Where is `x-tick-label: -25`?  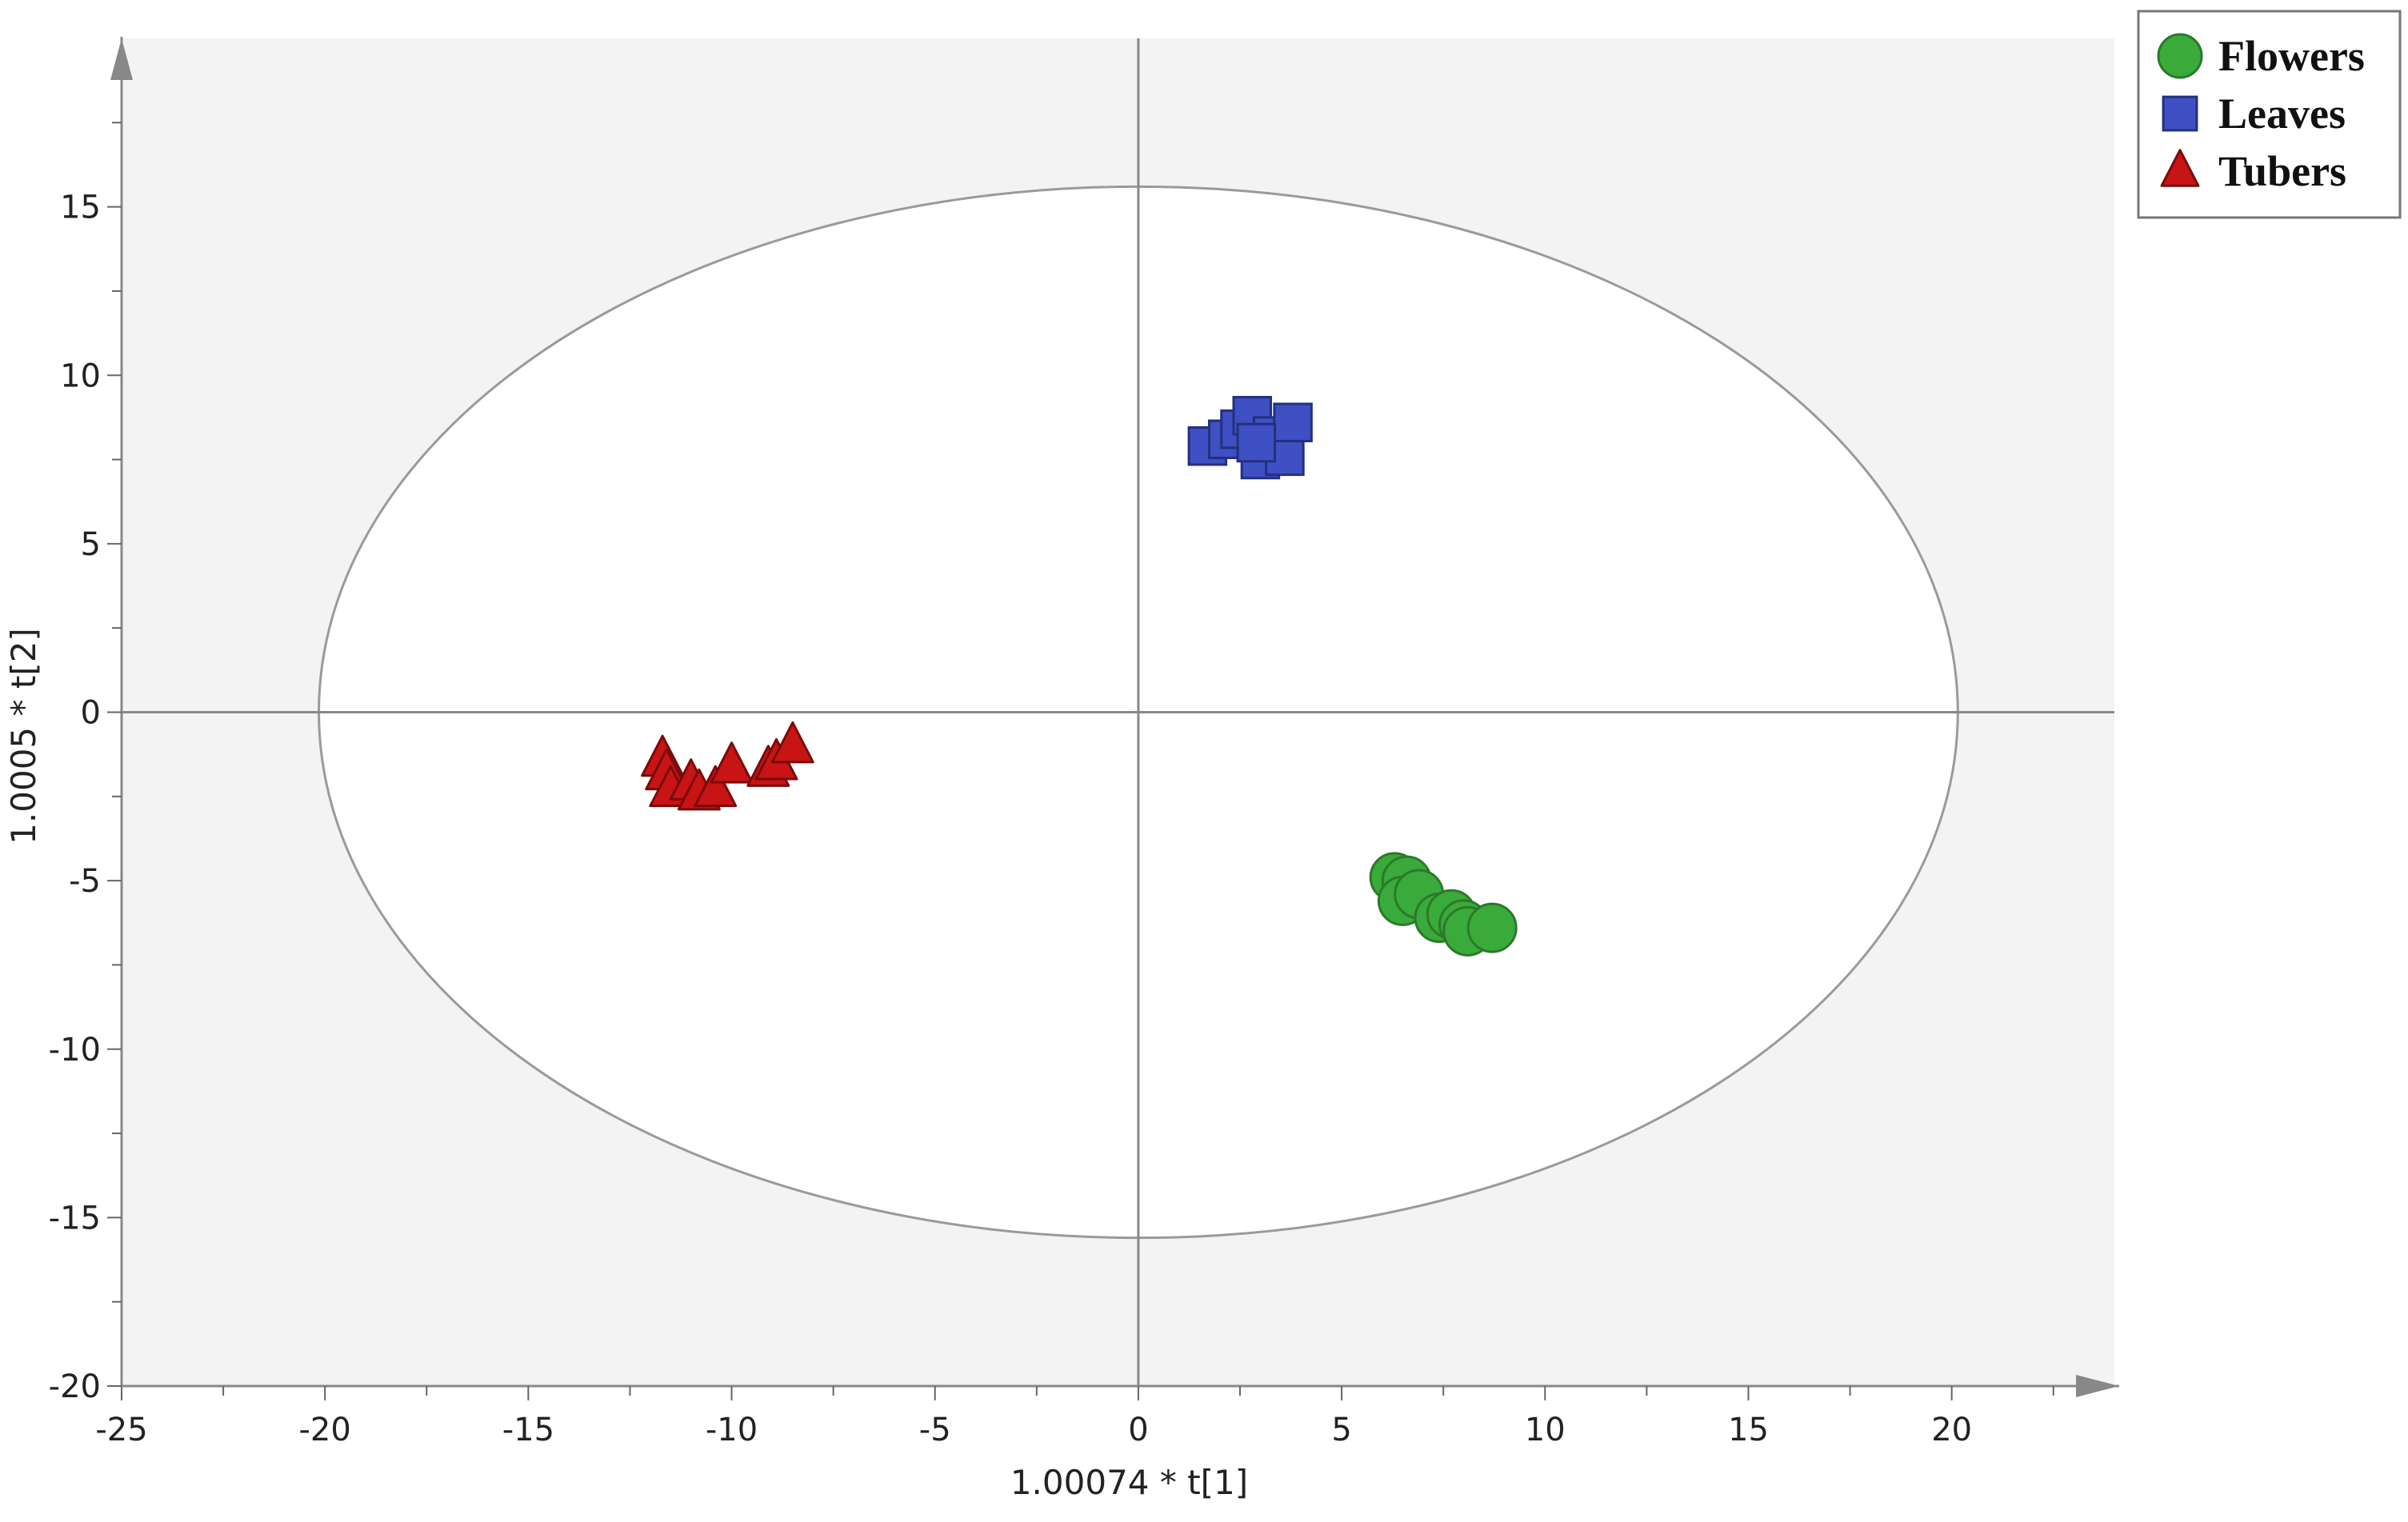
x-tick-label: -25 is located at coordinates (121, 1430).